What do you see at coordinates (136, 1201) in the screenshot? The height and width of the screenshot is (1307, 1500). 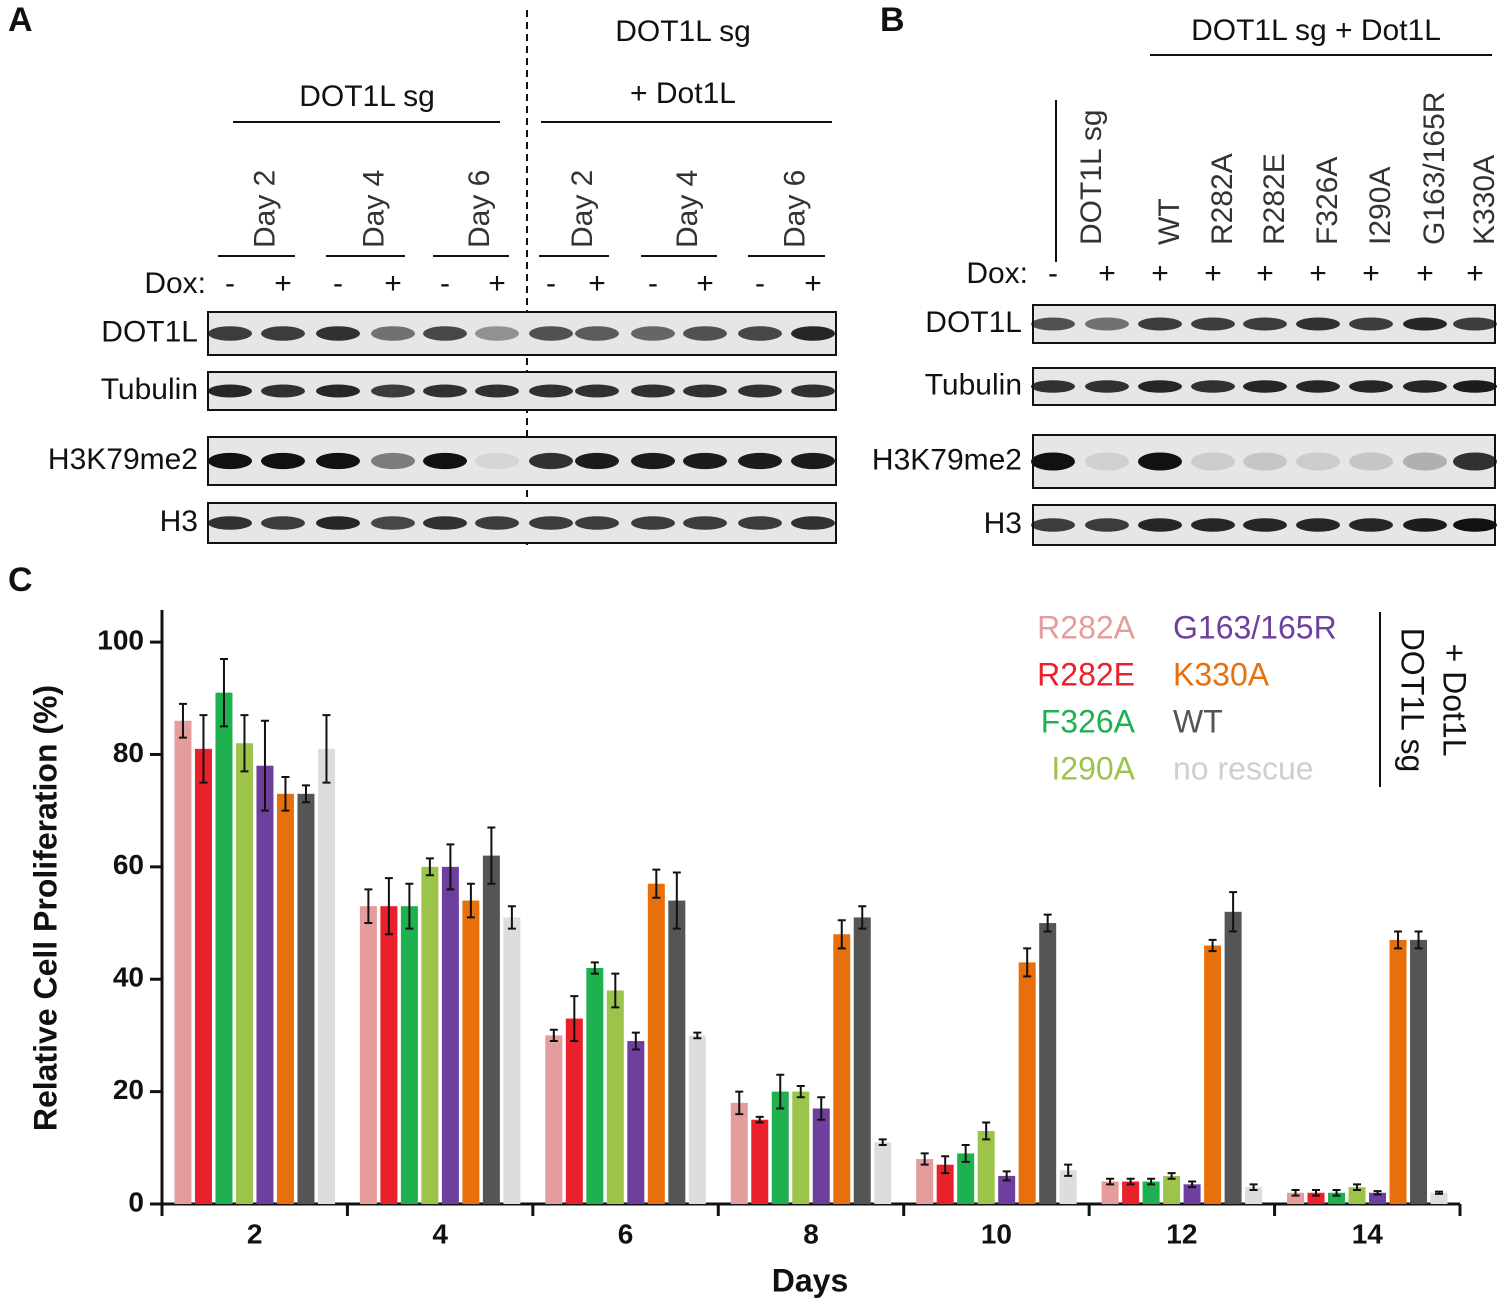 I see `y-tick-label: 0` at bounding box center [136, 1201].